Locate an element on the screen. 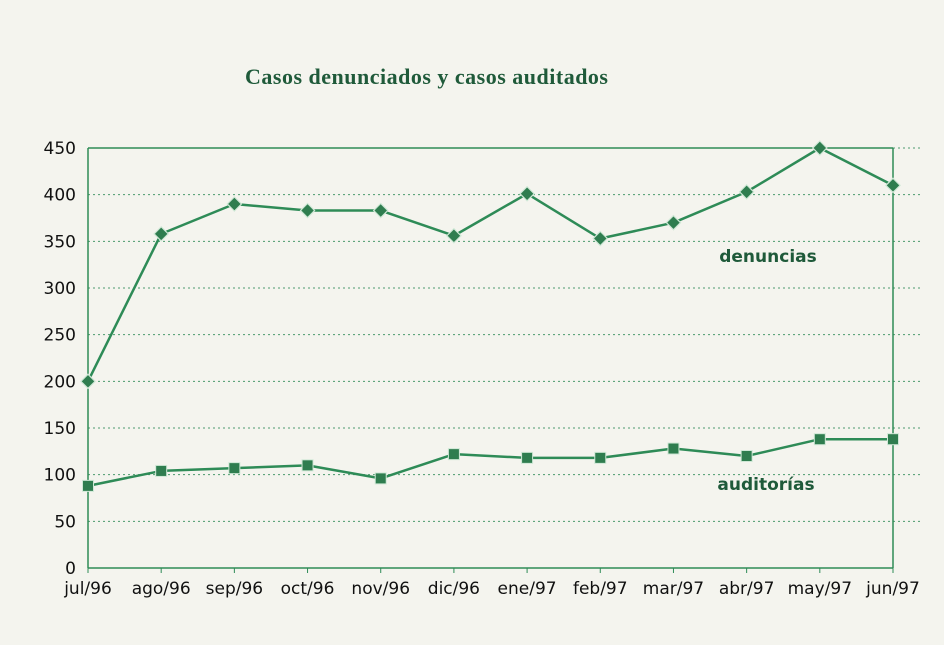  series-labels: denuncias auditorías is located at coordinates (766, 371).